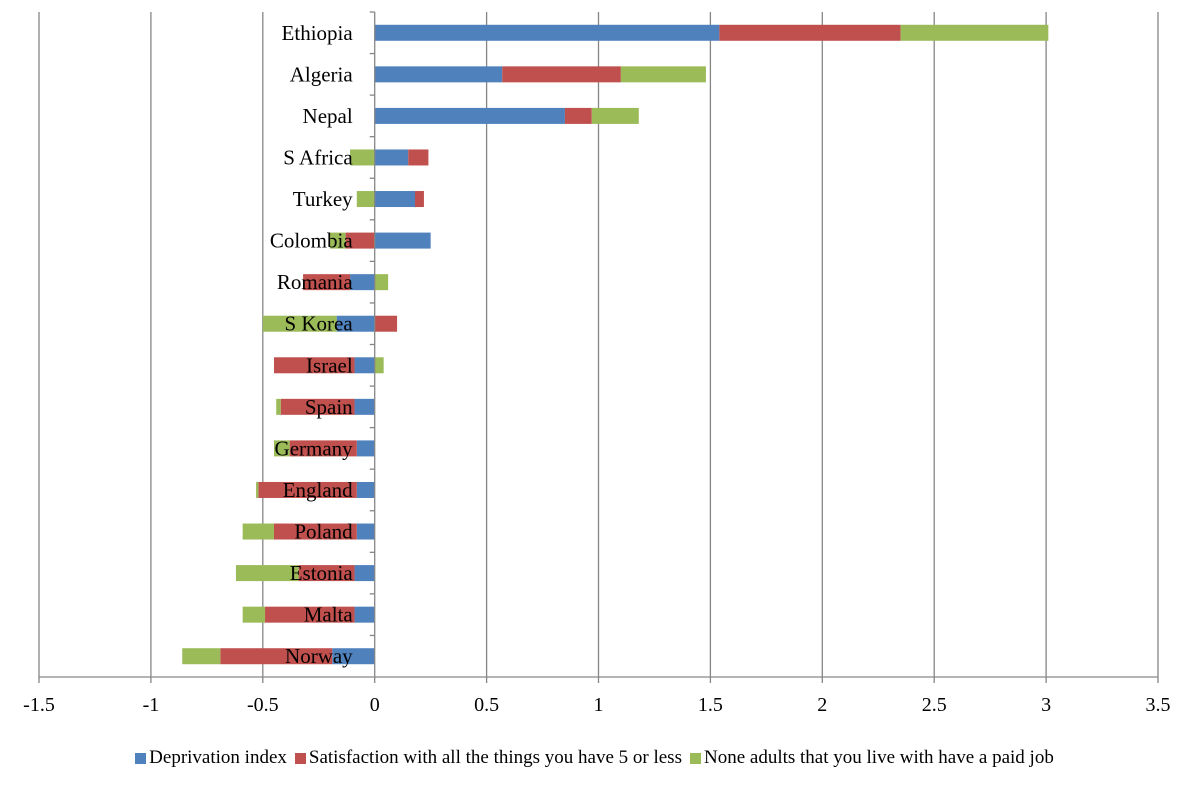  I want to click on category-label: Nepal, so click(328, 116).